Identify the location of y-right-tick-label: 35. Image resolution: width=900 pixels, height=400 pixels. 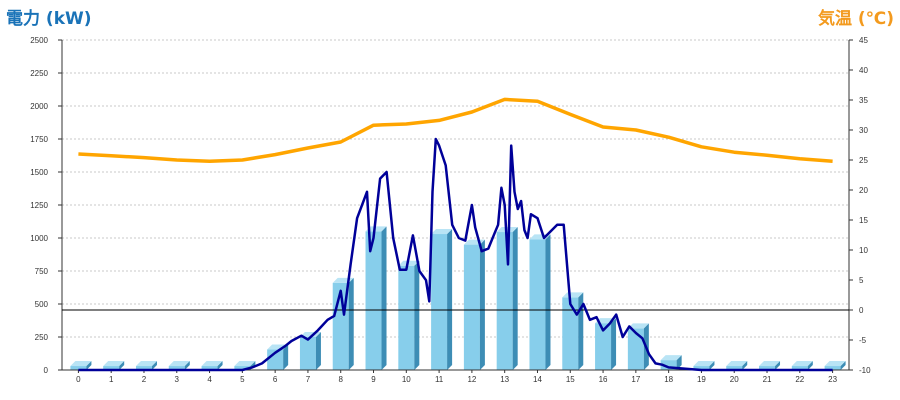
(863, 100).